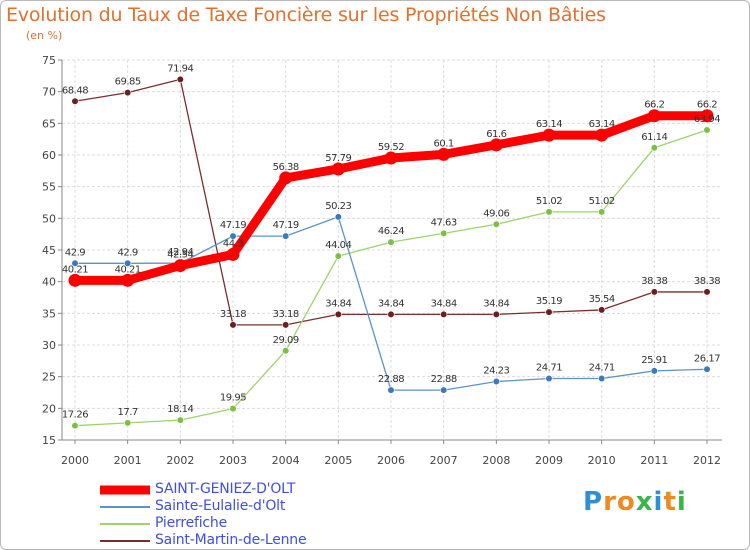 This screenshot has width=750, height=550. What do you see at coordinates (593, 502) in the screenshot?
I see `logo-letter: P` at bounding box center [593, 502].